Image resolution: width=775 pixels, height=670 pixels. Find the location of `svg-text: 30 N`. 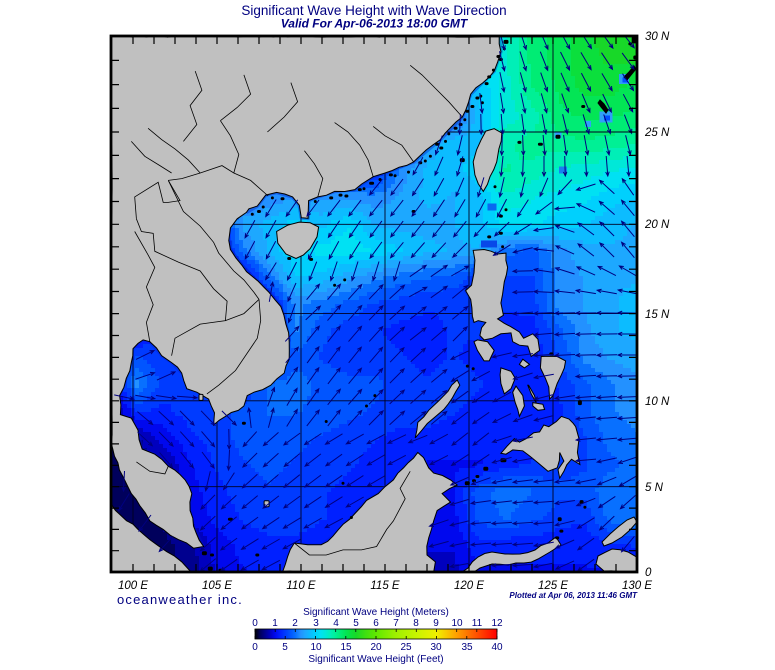

svg-text: 30 N is located at coordinates (657, 37).